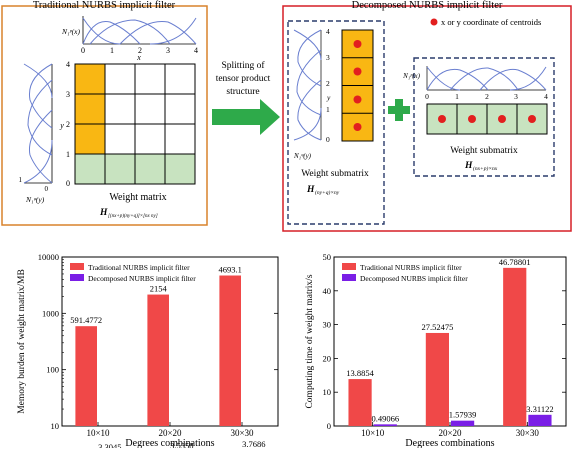 The height and width of the screenshot is (453, 574). Describe the element at coordinates (457, 96) in the screenshot. I see `horiz-tick-1: 1` at that location.